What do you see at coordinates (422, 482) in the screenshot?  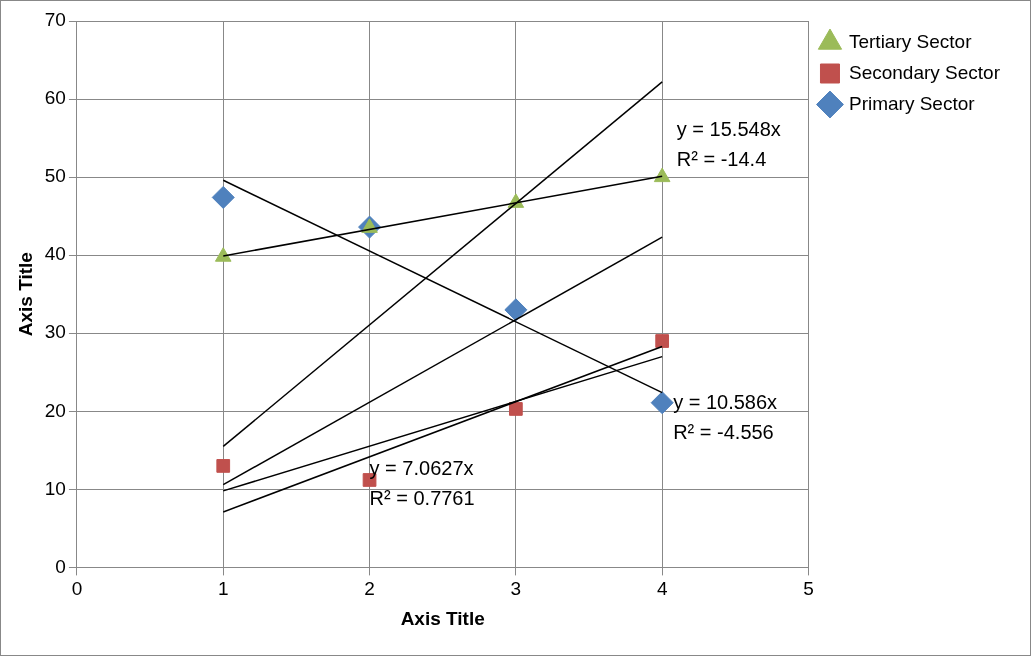 I see `annotation: y = 7.0627x R² = 0.7761` at bounding box center [422, 482].